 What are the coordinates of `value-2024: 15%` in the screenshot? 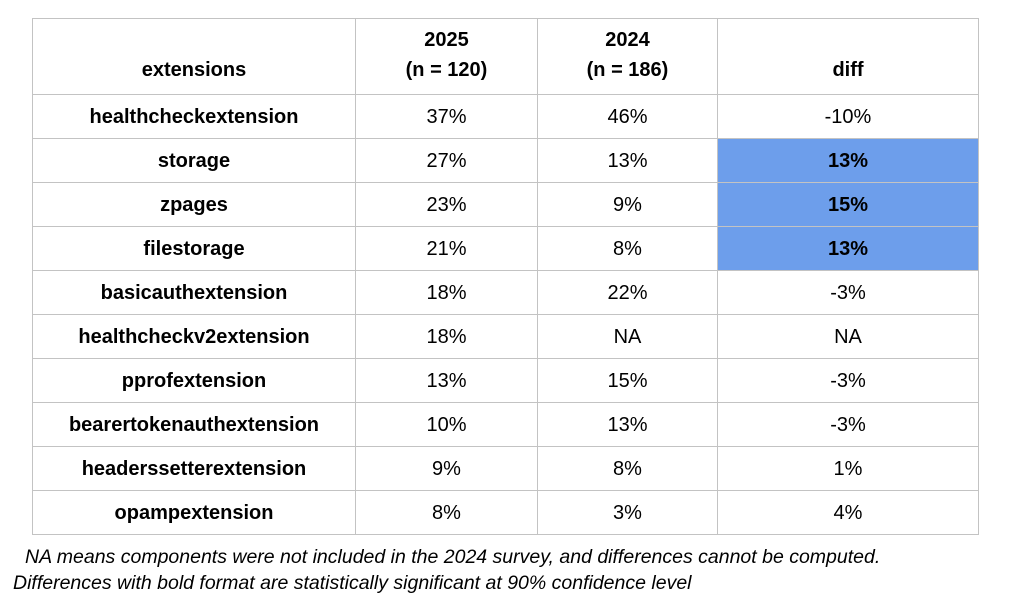 It's located at (627, 380).